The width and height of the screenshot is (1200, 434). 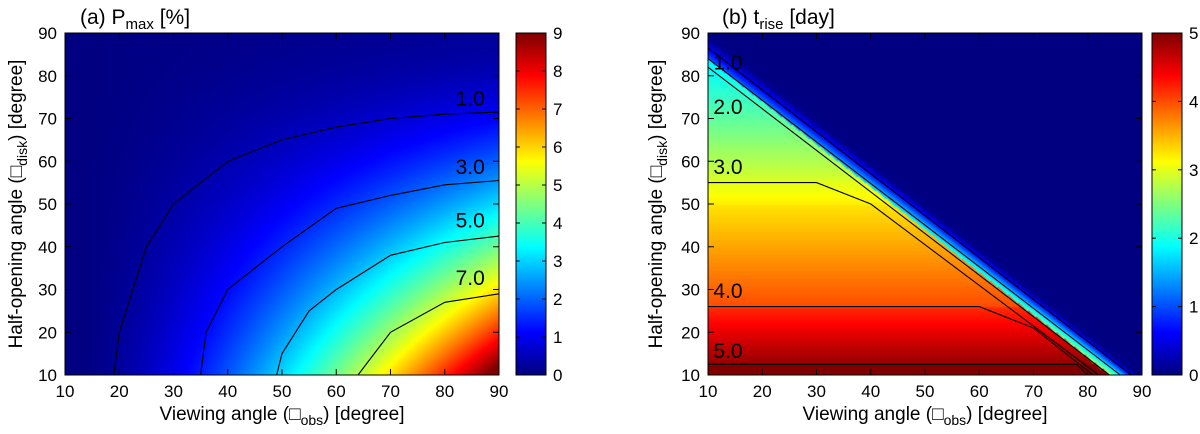 What do you see at coordinates (778, 19) in the screenshot?
I see `title-b: (b) trise [day]` at bounding box center [778, 19].